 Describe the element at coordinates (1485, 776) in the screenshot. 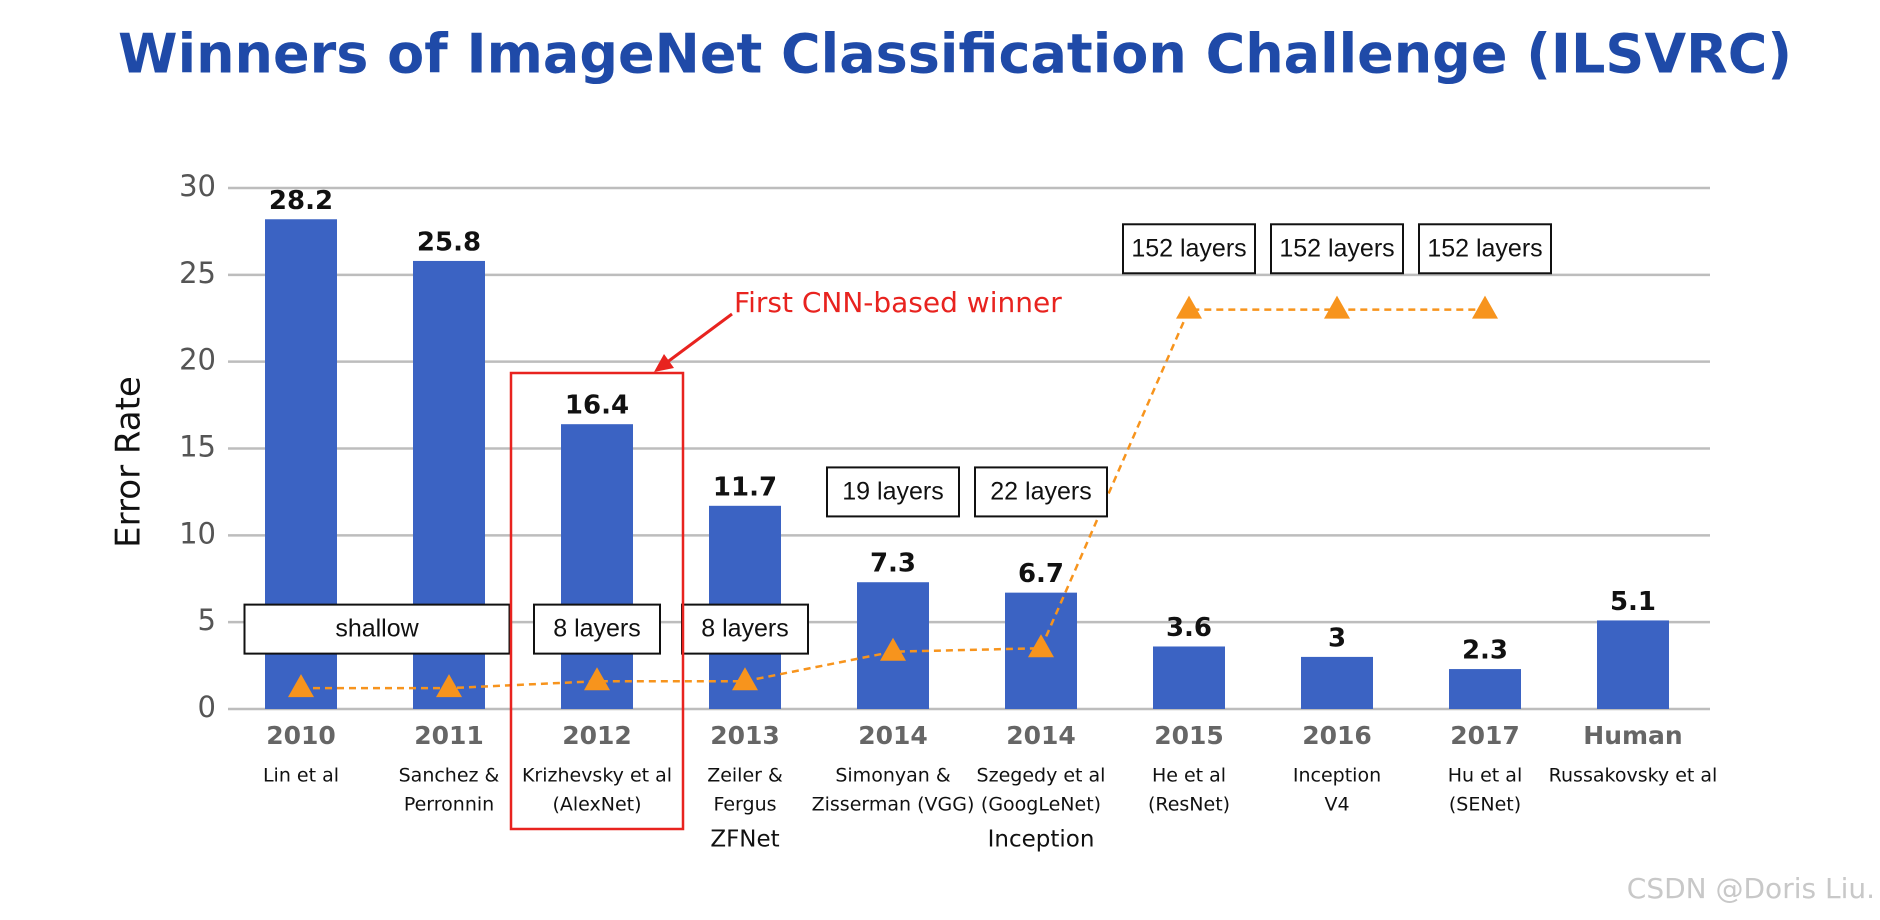

I see `x-sublabel: Hu et al` at that location.